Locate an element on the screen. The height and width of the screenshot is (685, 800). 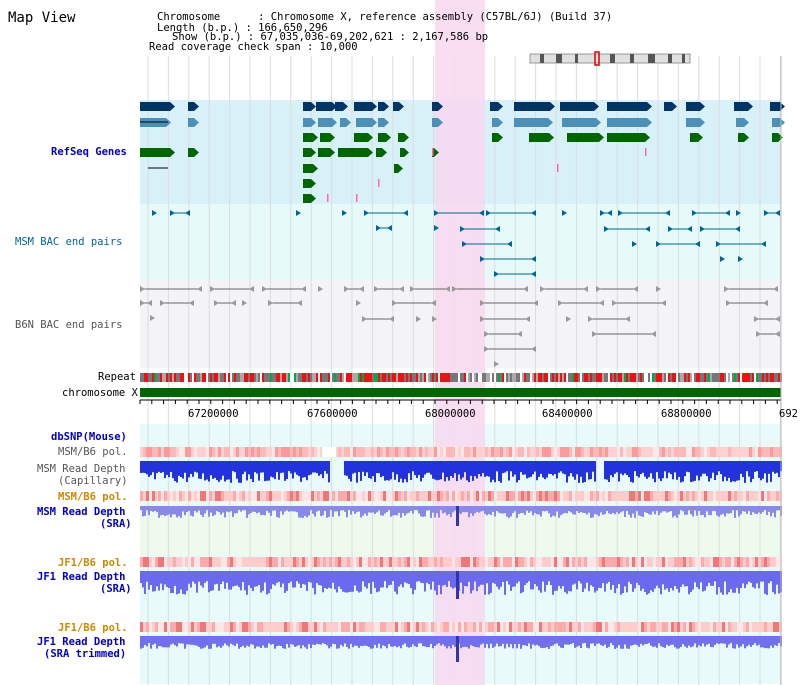
track-label-refseq: RefSeq Genes is located at coordinates (89, 152).